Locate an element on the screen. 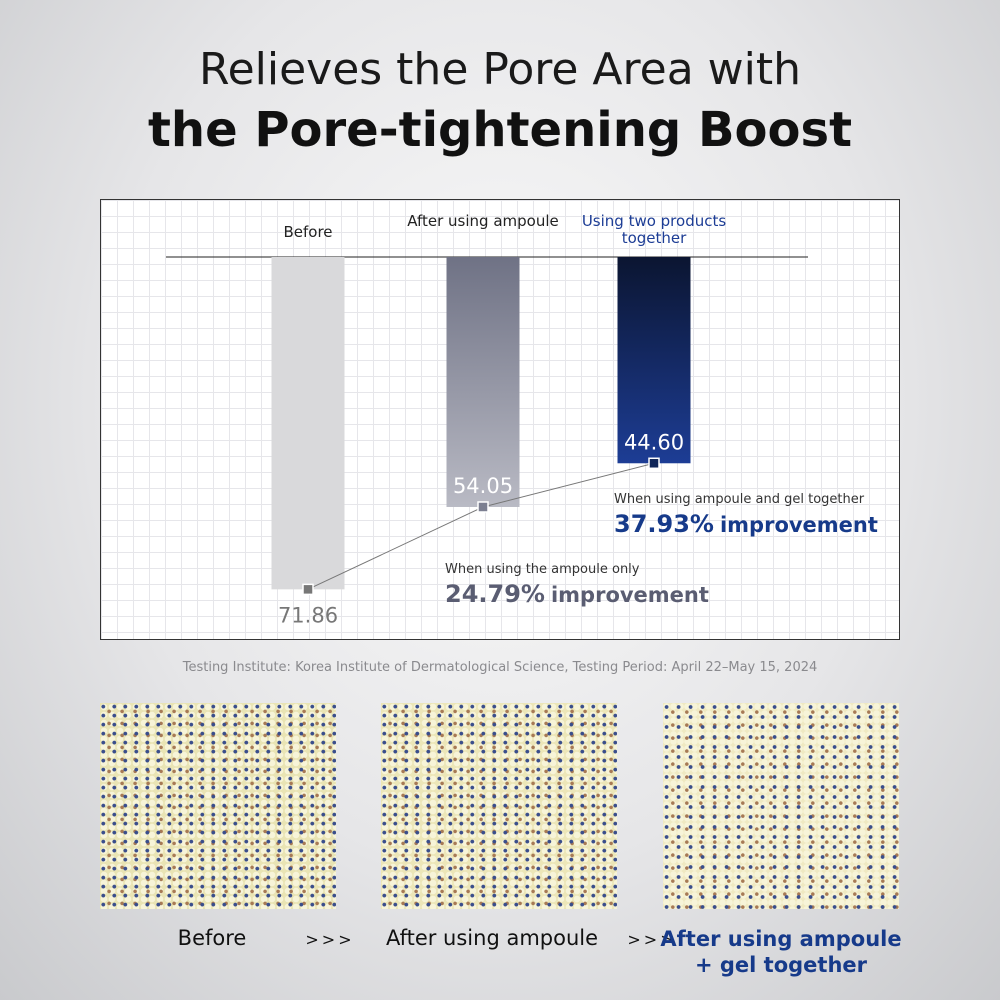  photo-ampoule is located at coordinates (499, 806).